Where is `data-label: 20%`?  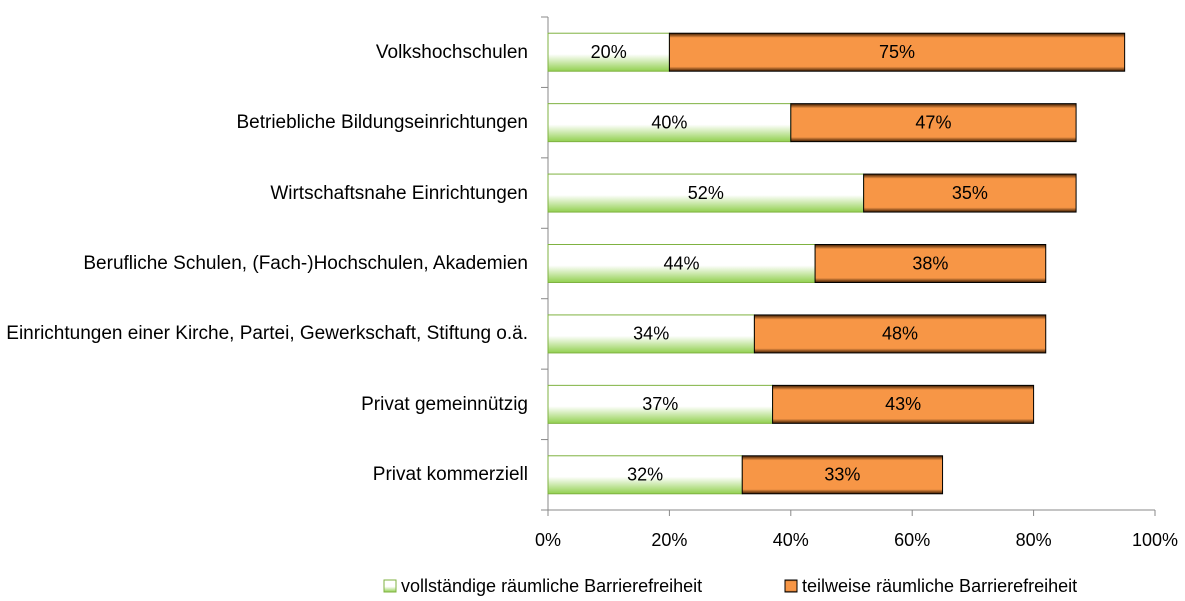 data-label: 20% is located at coordinates (609, 52).